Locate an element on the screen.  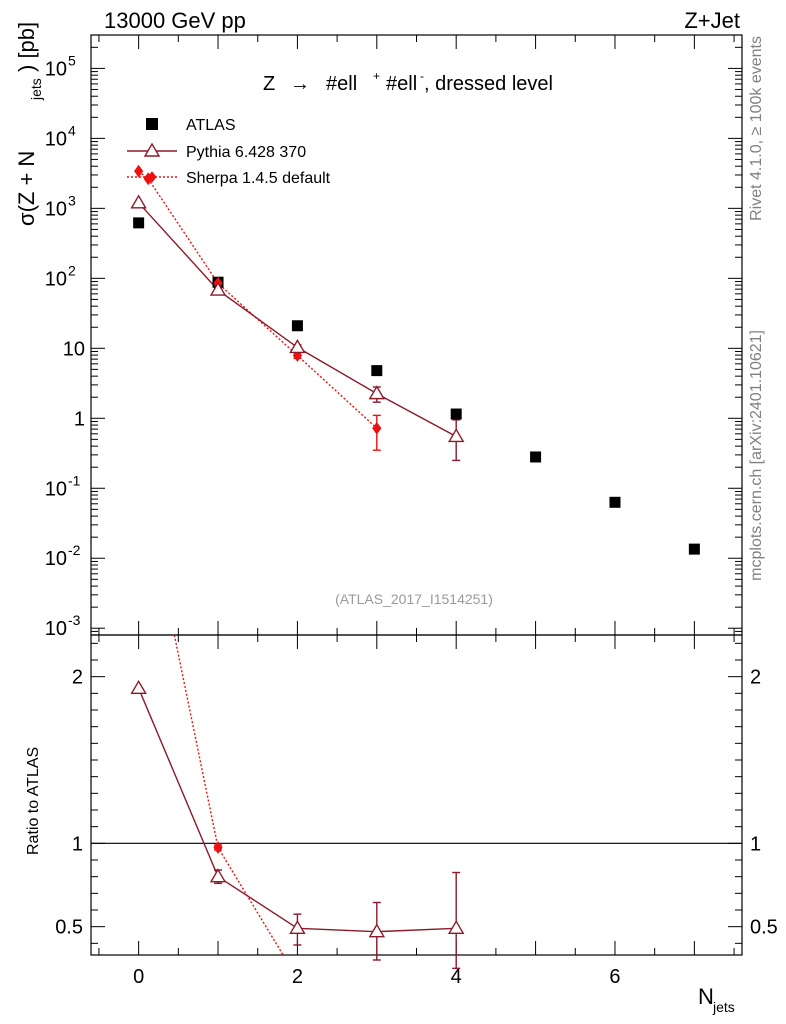
x-tick-label: 2 is located at coordinates (297, 977).